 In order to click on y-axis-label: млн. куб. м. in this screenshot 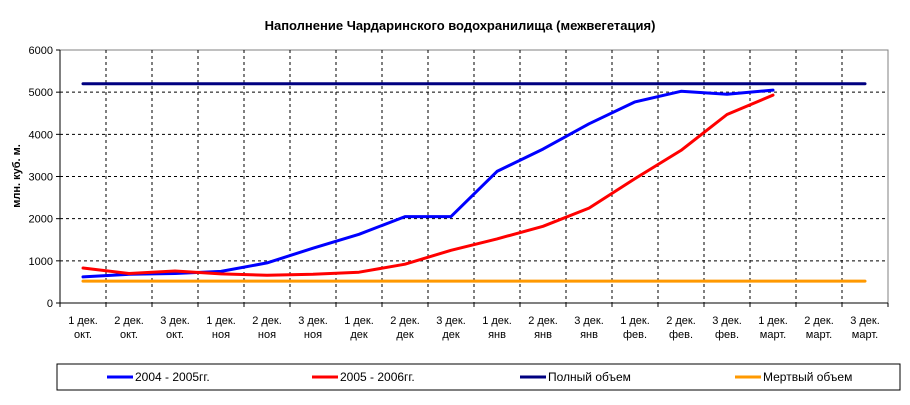, I will do `click(17, 176)`.